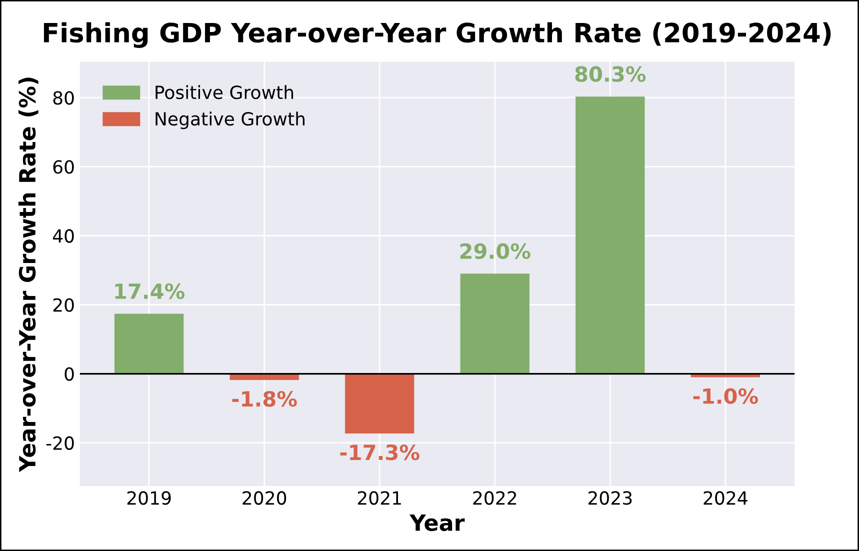  I want to click on data-label: 29.0%, so click(495, 251).